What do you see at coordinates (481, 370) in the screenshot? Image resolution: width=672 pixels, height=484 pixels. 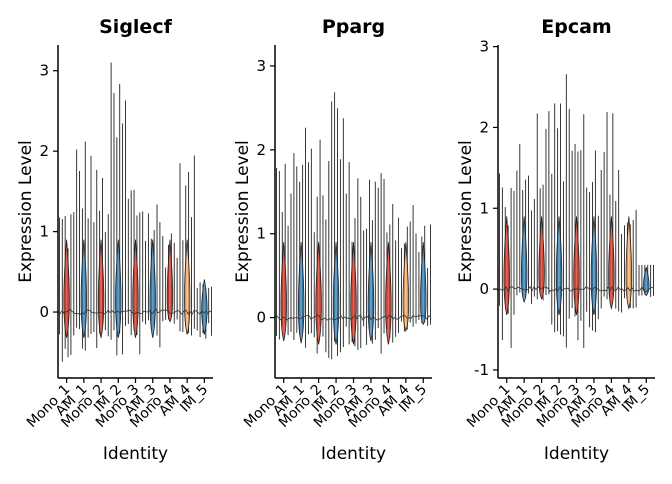 I see `y-tick-label: -1` at bounding box center [481, 370].